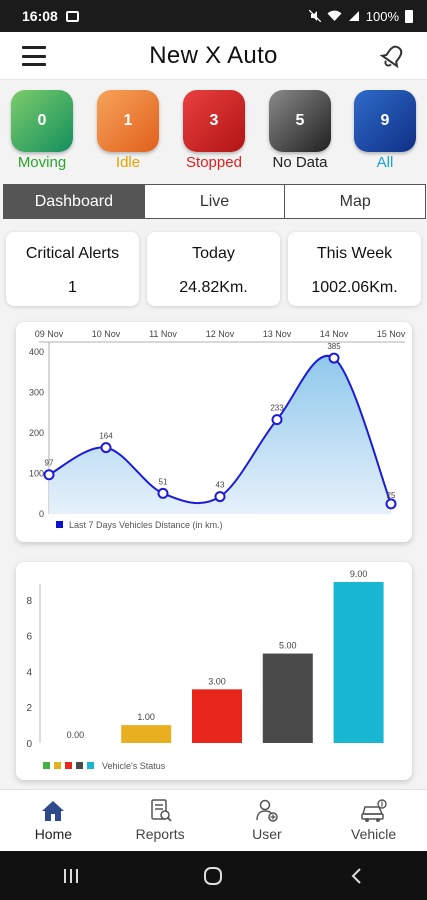 This screenshot has width=427, height=900. What do you see at coordinates (382, 16) in the screenshot?
I see `battery-percent: 100%` at bounding box center [382, 16].